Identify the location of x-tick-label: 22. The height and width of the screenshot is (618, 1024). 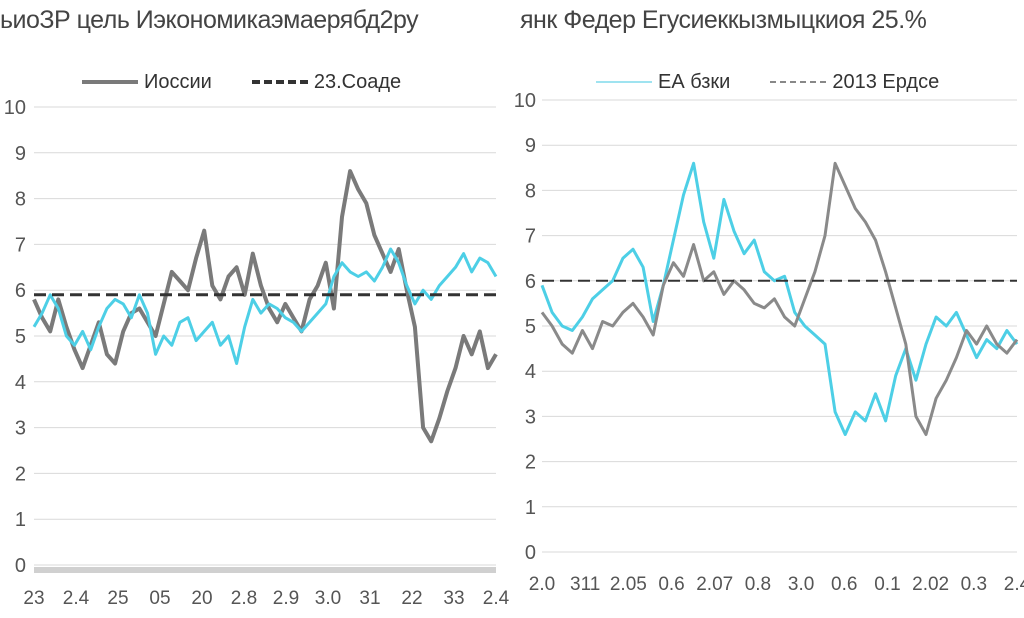
(411, 598).